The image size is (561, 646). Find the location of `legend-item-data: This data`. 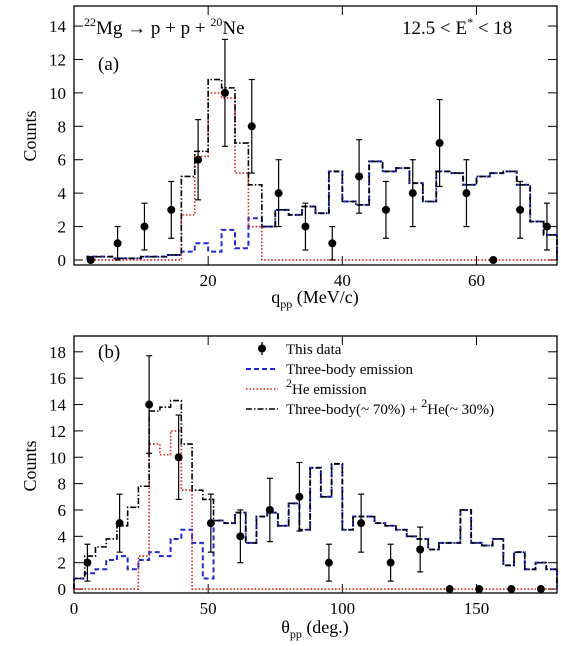

legend-item-data: This data is located at coordinates (300, 350).